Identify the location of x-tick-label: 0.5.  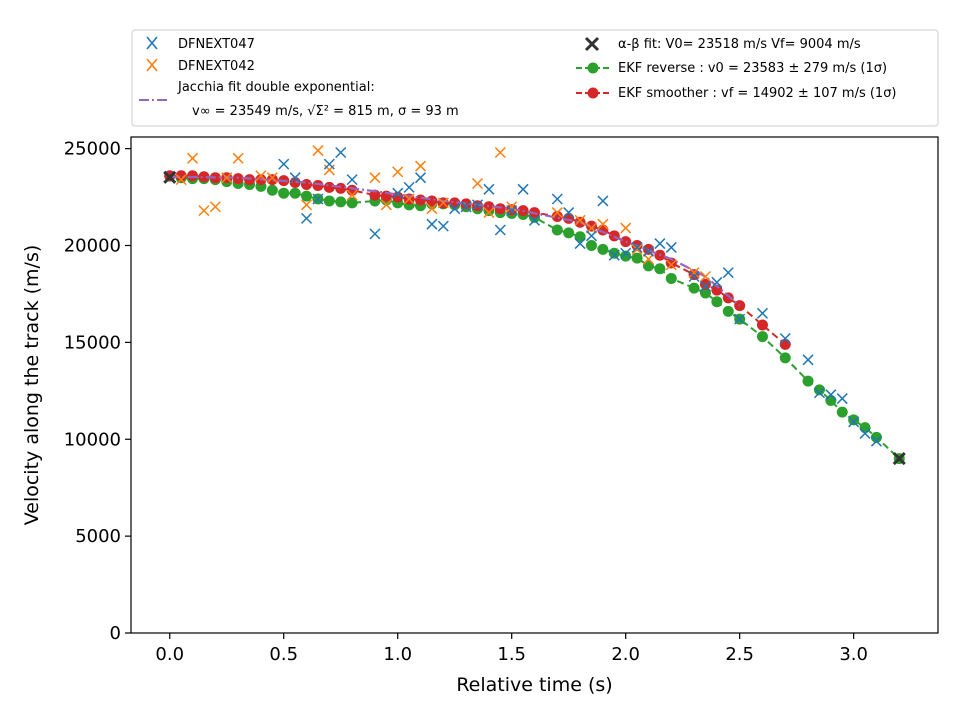
(283, 654).